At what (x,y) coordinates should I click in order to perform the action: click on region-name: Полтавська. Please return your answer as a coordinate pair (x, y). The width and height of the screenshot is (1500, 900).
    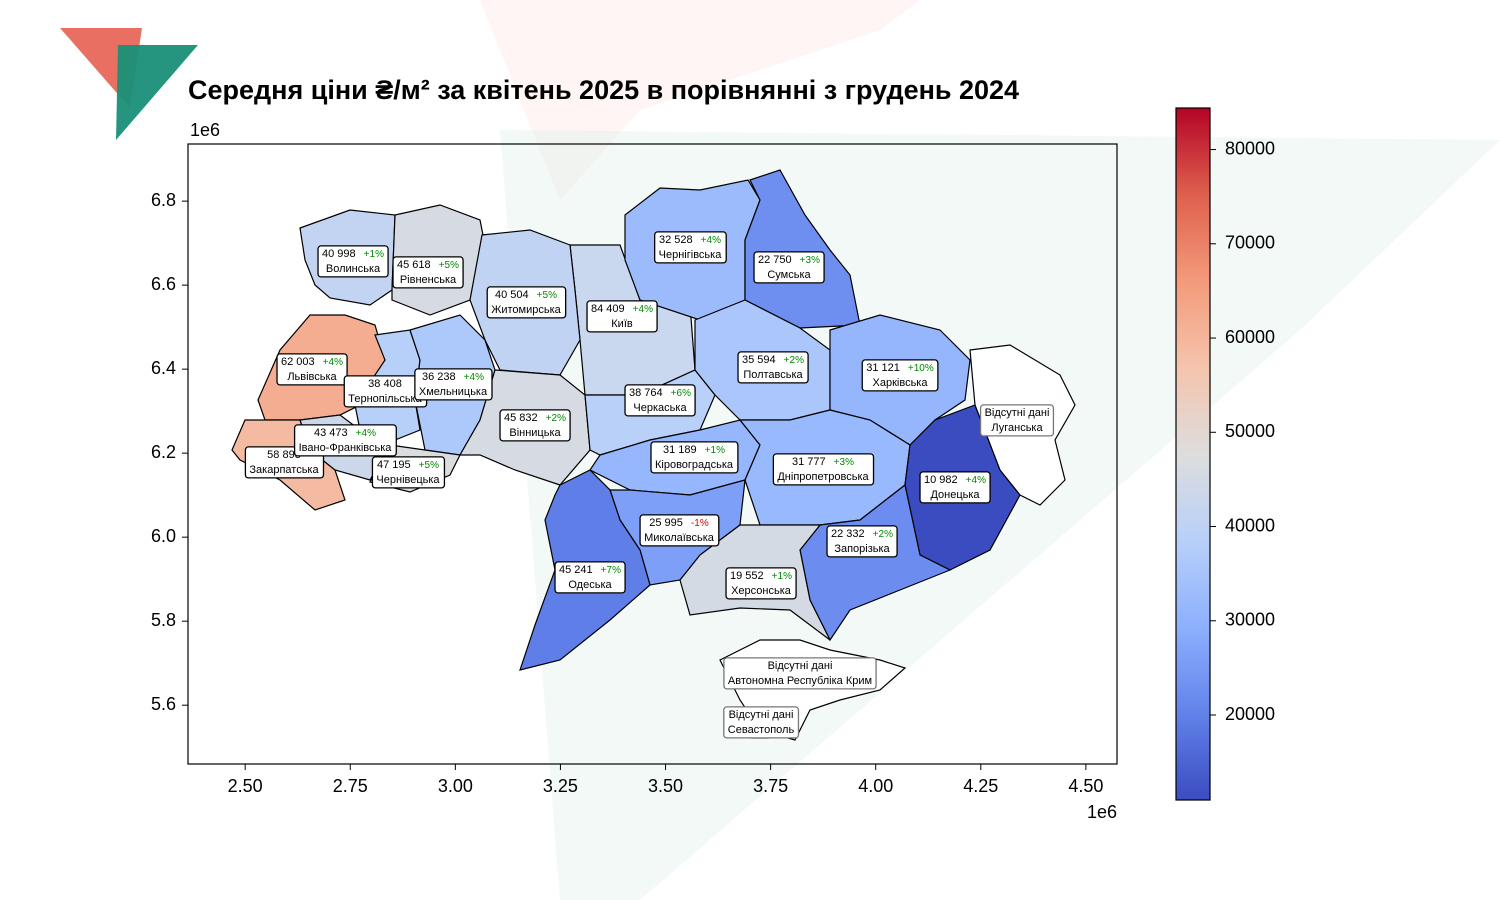
    Looking at the image, I should click on (773, 375).